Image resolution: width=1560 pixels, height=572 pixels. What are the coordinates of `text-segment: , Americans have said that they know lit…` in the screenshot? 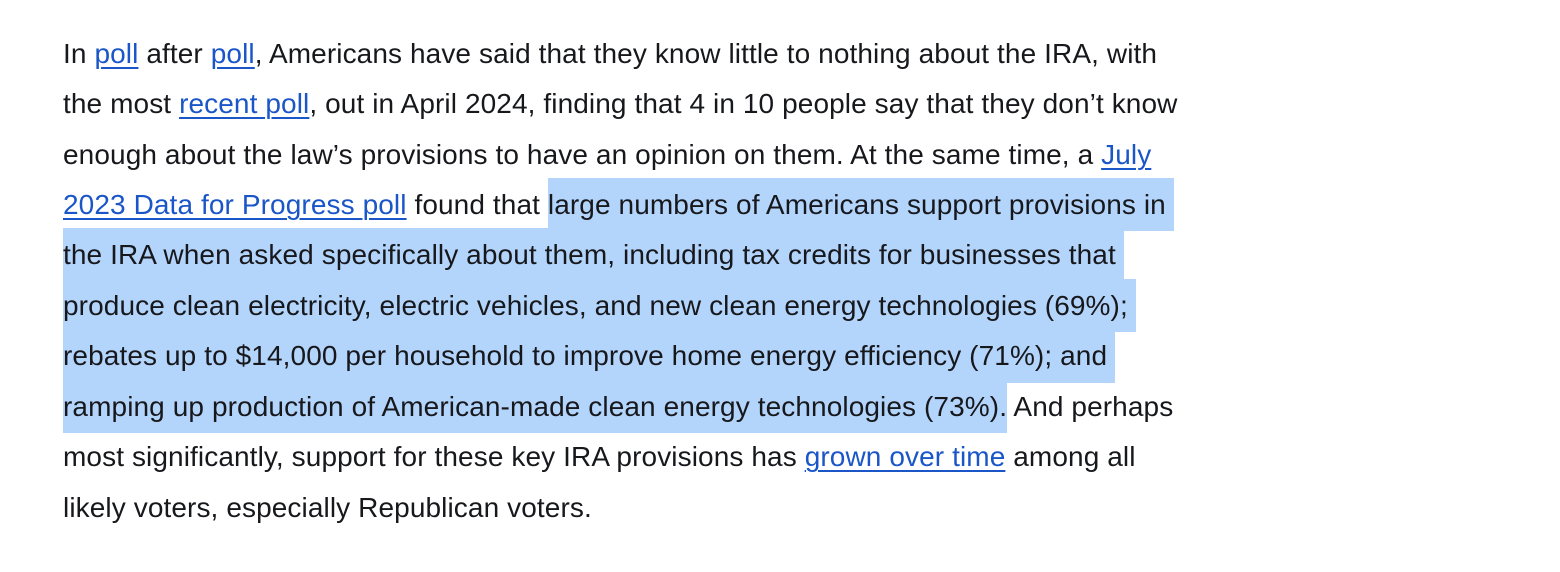 It's located at (706, 53).